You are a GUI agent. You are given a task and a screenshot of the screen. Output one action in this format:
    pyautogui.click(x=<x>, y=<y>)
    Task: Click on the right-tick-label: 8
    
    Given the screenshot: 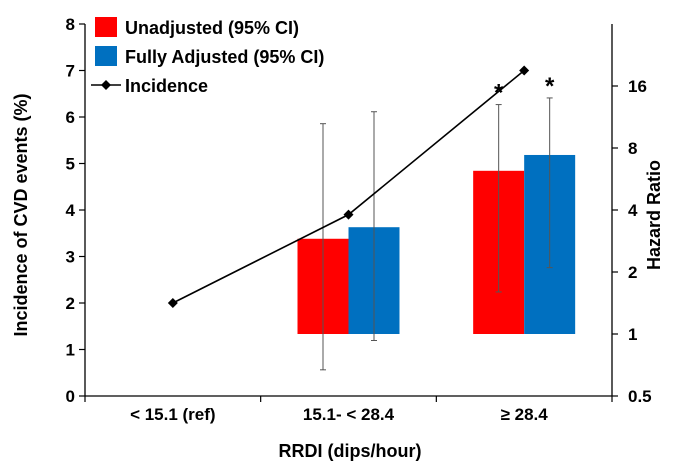 What is the action you would take?
    pyautogui.click(x=632, y=148)
    